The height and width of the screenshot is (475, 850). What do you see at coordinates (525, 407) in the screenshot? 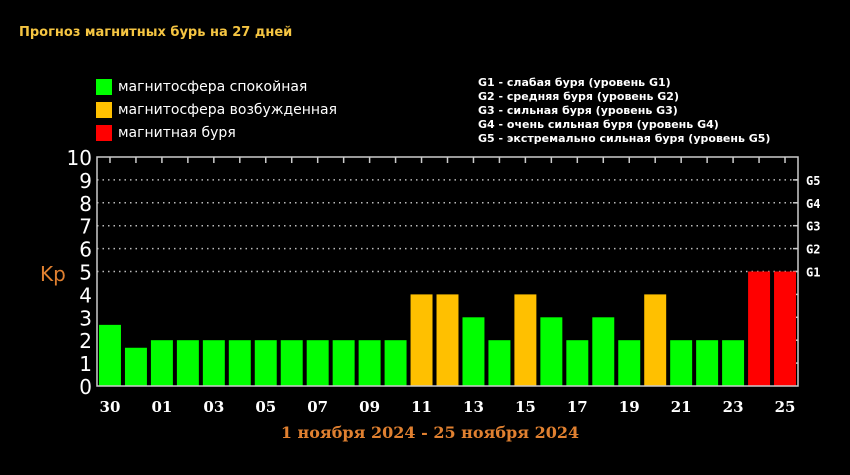
I see `x-tick-label: 15` at bounding box center [525, 407].